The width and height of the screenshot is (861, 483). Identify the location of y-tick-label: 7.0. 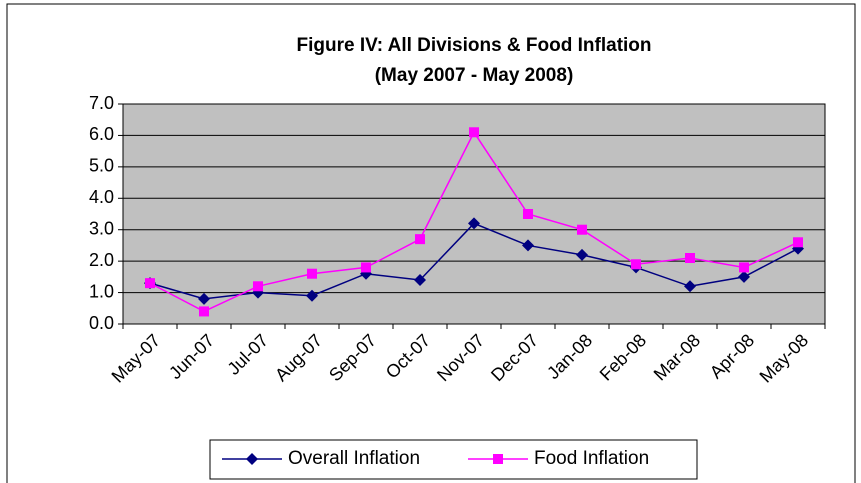
(101, 103).